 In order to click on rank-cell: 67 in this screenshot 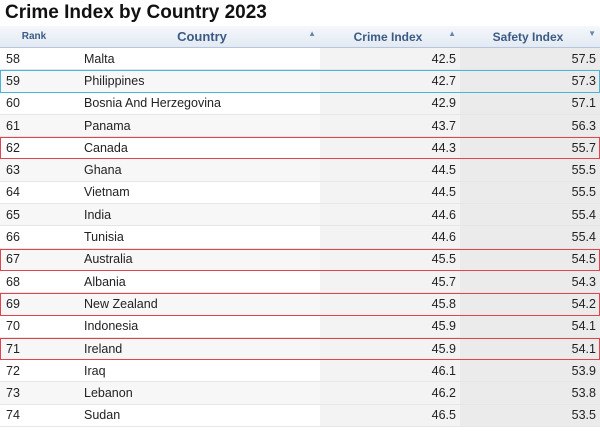, I will do `click(31, 259)`.